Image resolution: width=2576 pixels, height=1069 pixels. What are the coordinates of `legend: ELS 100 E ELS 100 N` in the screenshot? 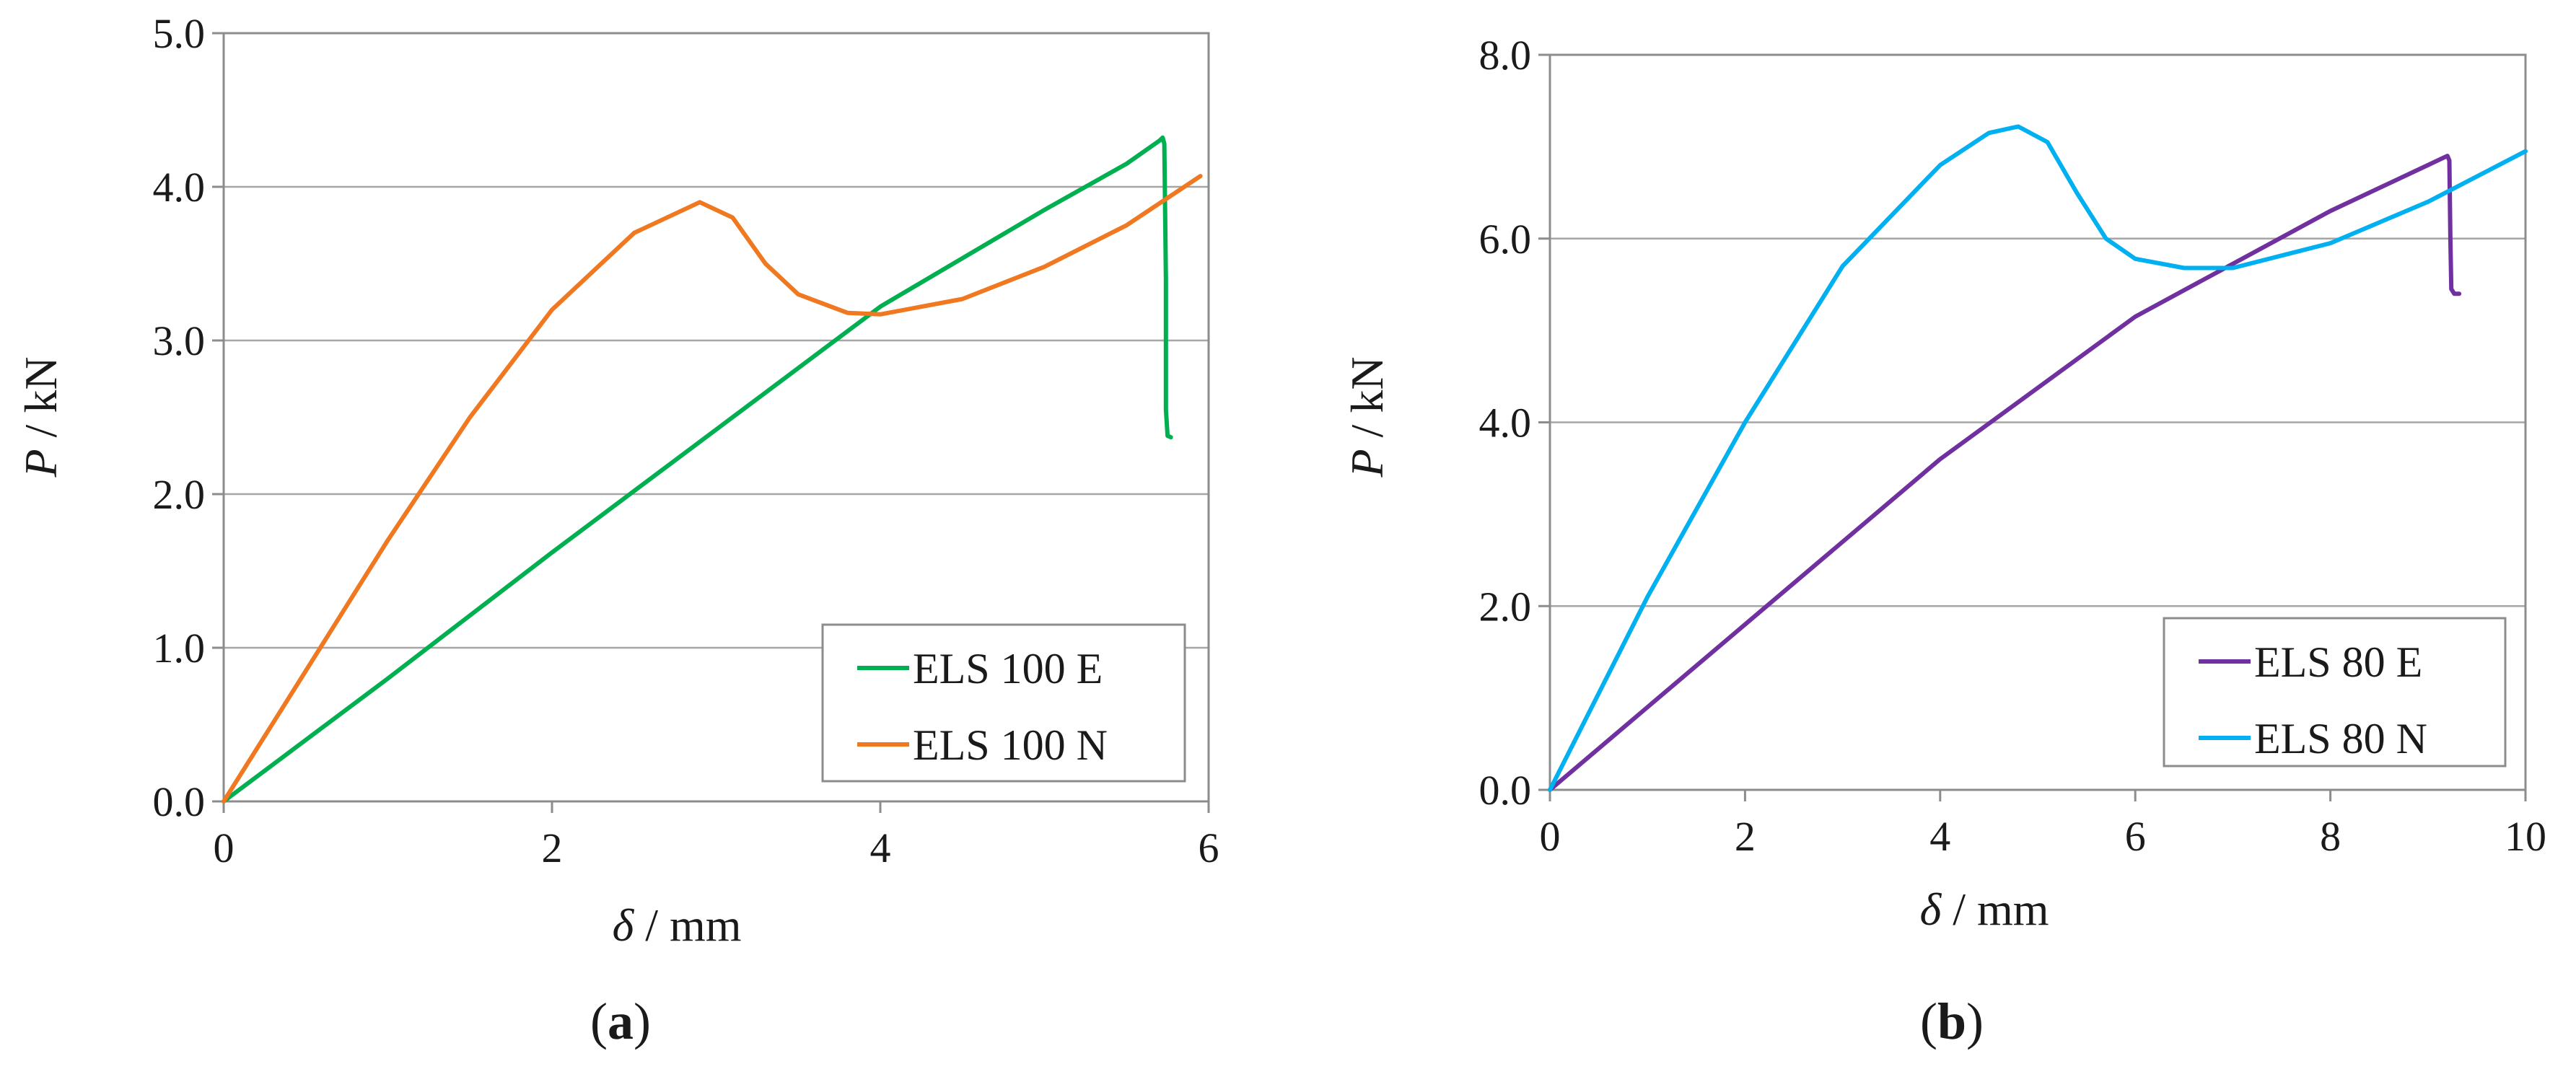 It's located at (1003, 703).